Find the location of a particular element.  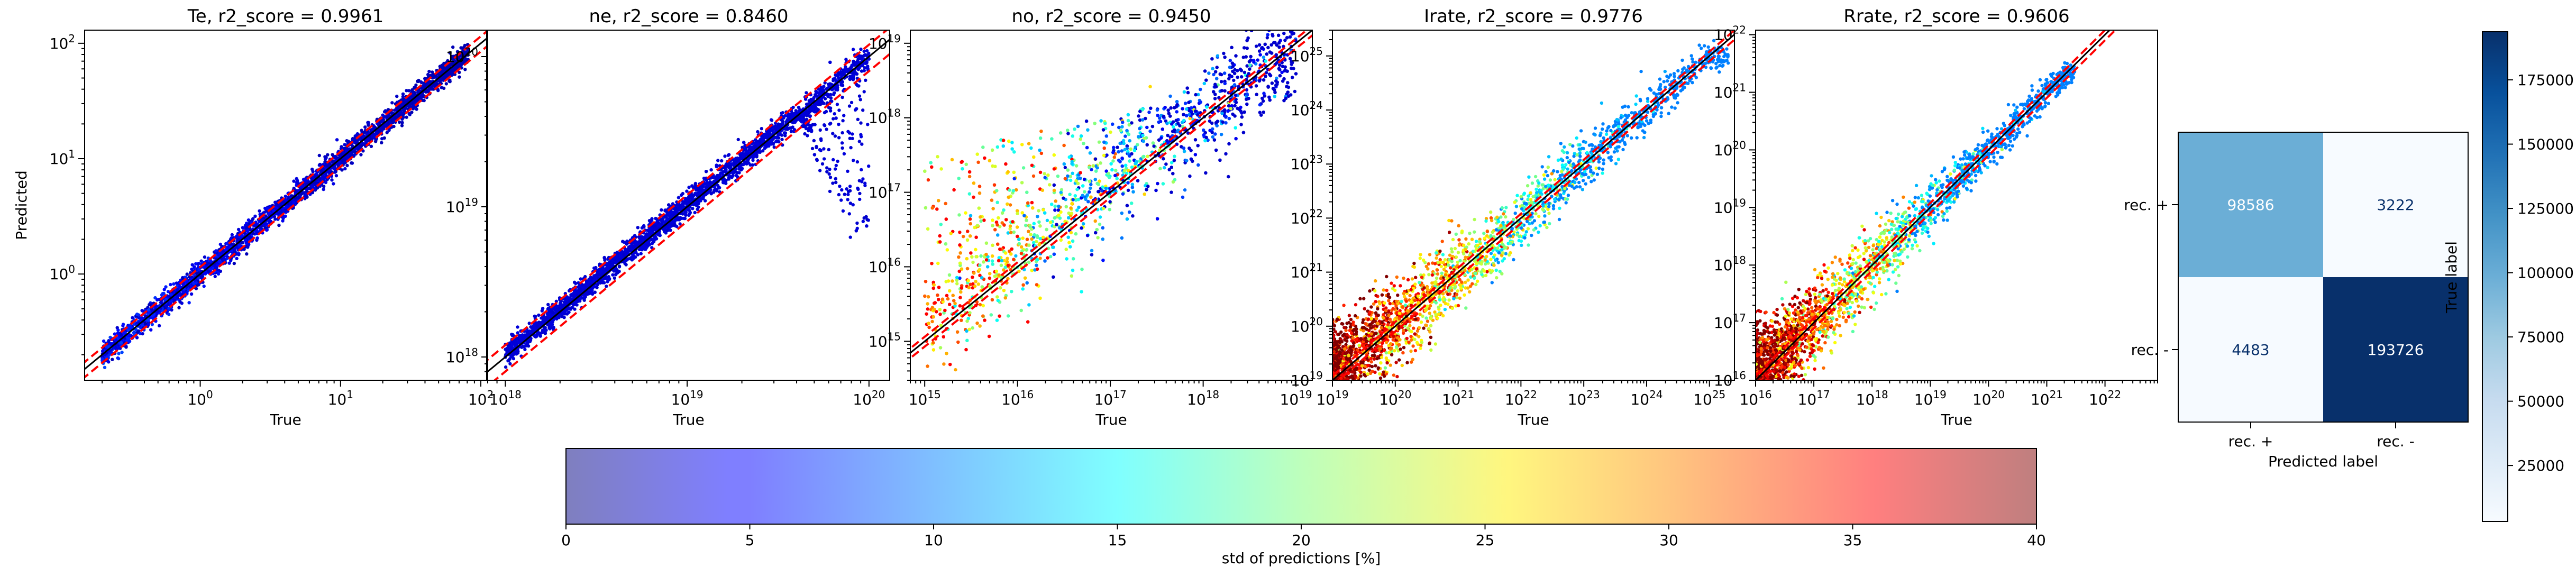

upper-bound-line is located at coordinates (286, 197).